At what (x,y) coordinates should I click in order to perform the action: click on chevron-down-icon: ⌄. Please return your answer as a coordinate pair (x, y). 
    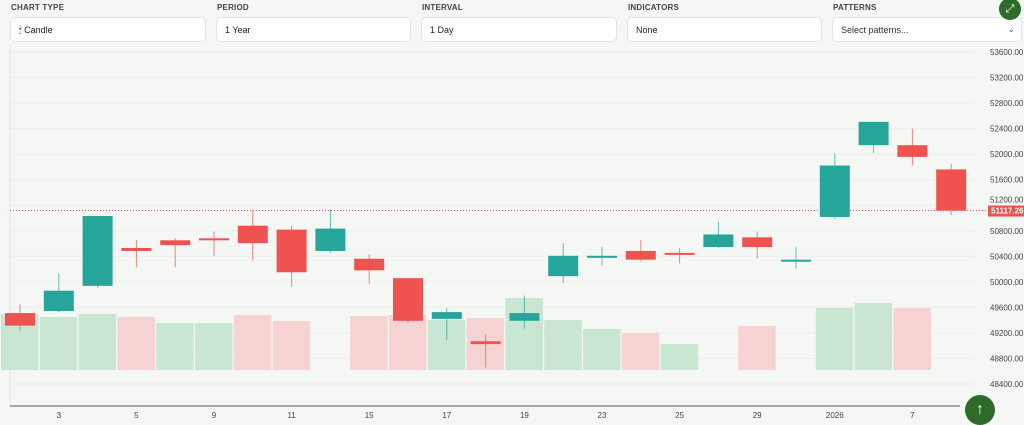
    Looking at the image, I should click on (1011, 29).